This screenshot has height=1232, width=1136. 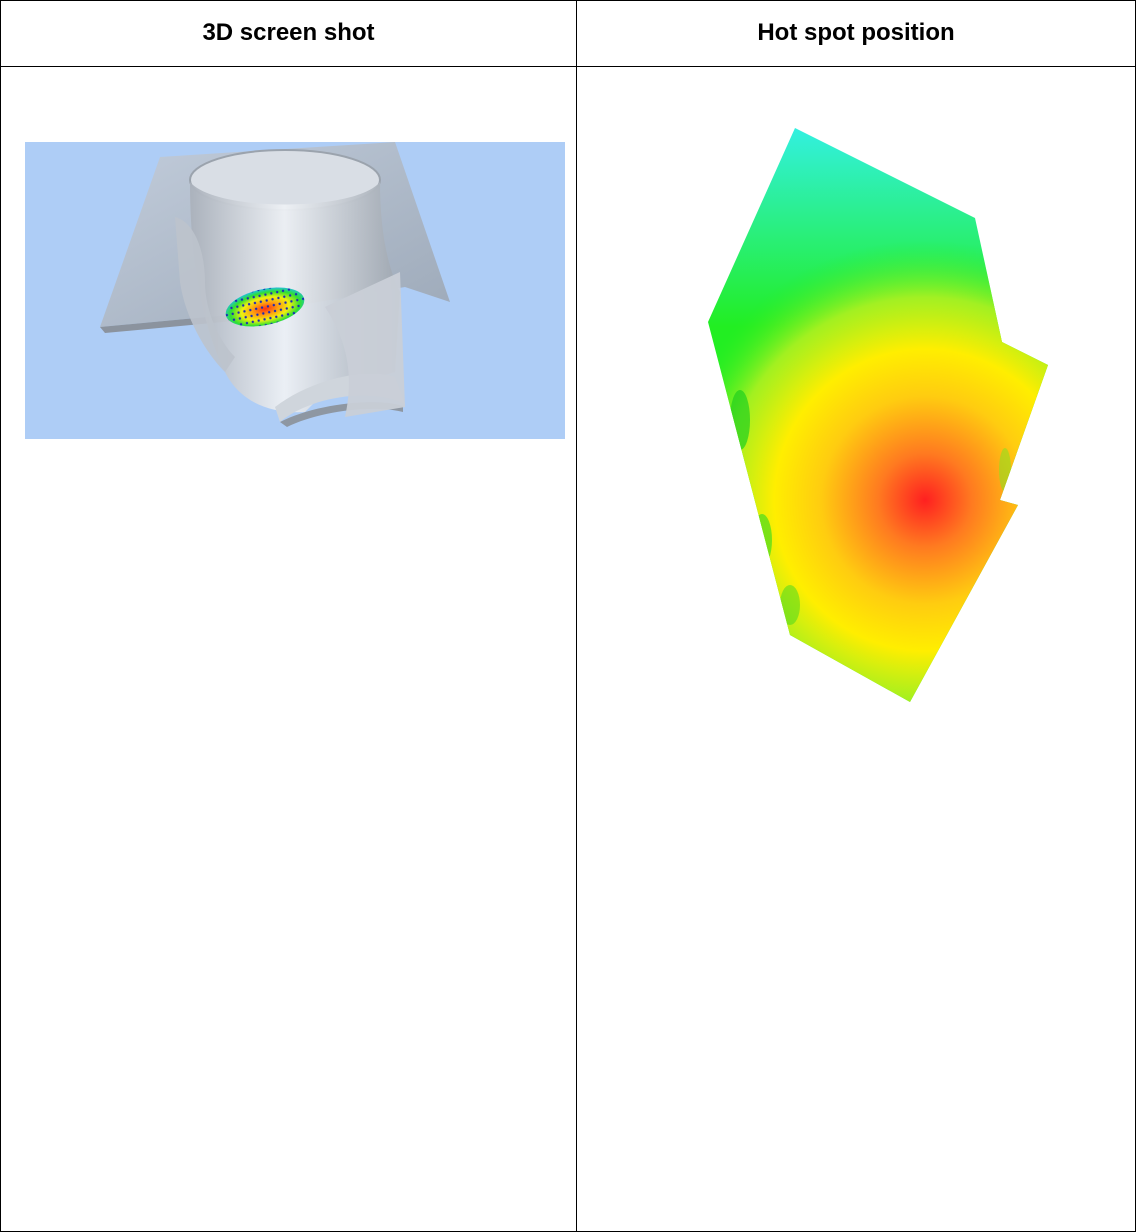 I want to click on header-label: 3D screen shot, so click(x=288, y=32).